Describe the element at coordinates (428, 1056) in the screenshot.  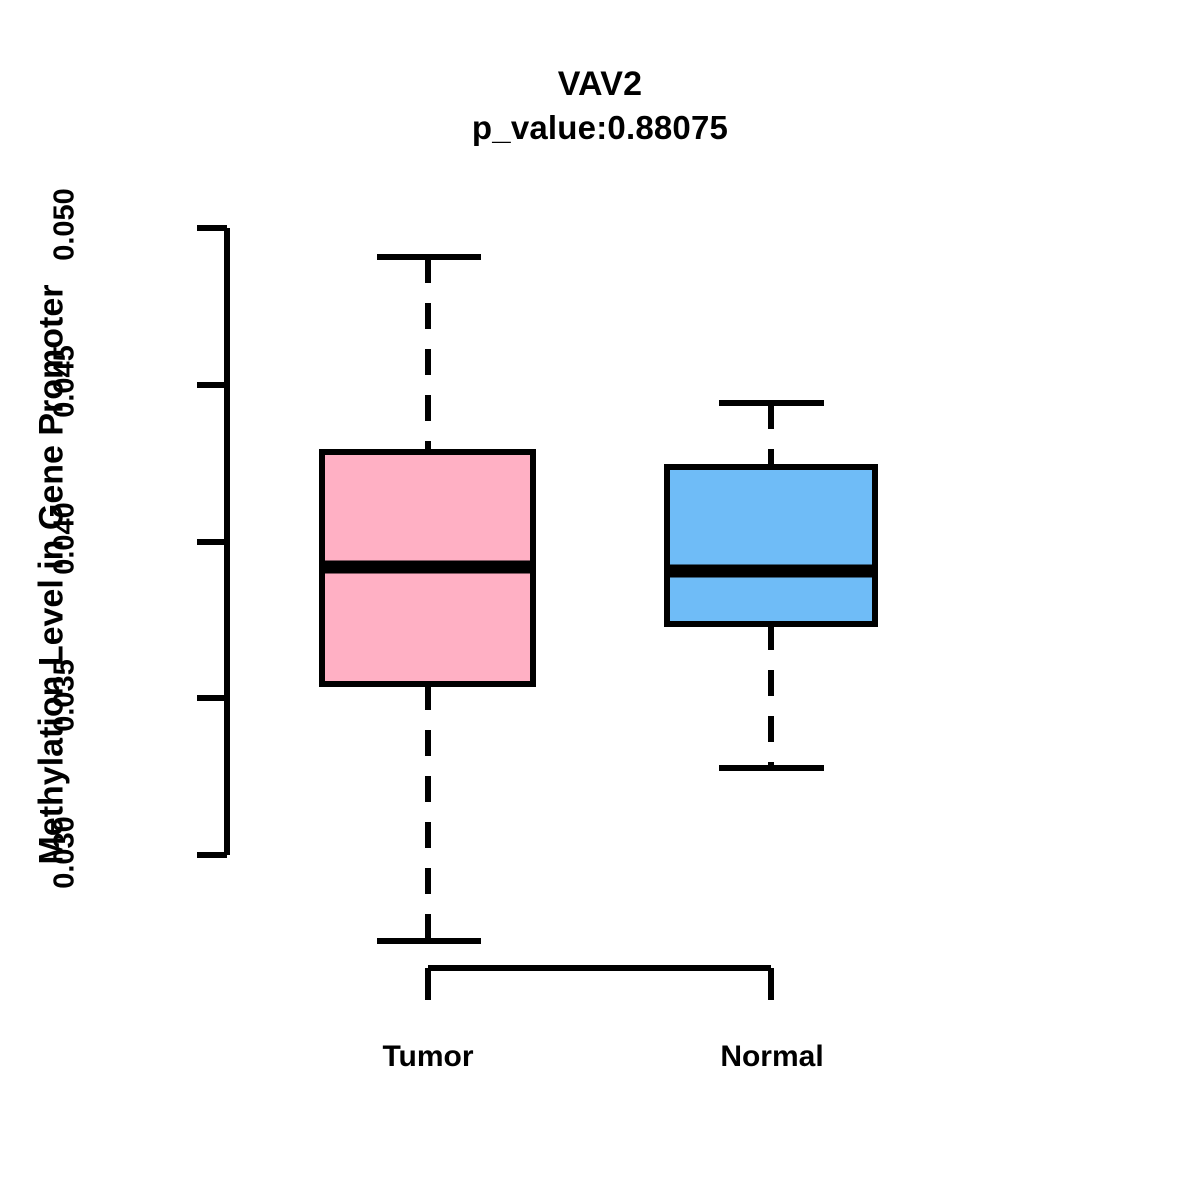
I see `x-tick-label-tumor: Tumor` at that location.